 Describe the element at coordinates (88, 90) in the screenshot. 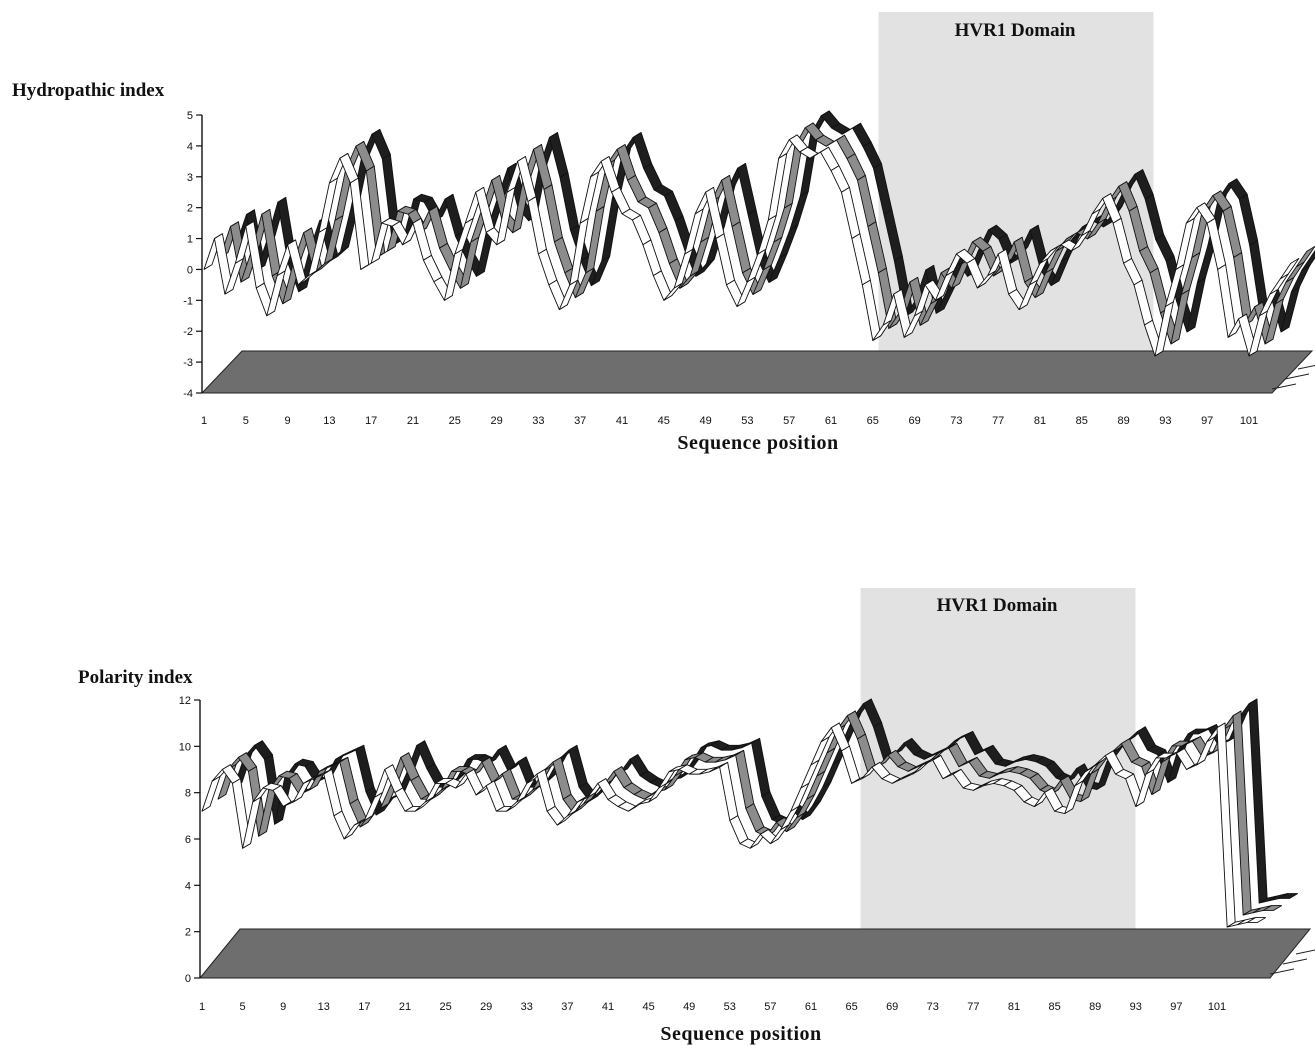

I see `y-axis-label: Hydropathic index` at that location.